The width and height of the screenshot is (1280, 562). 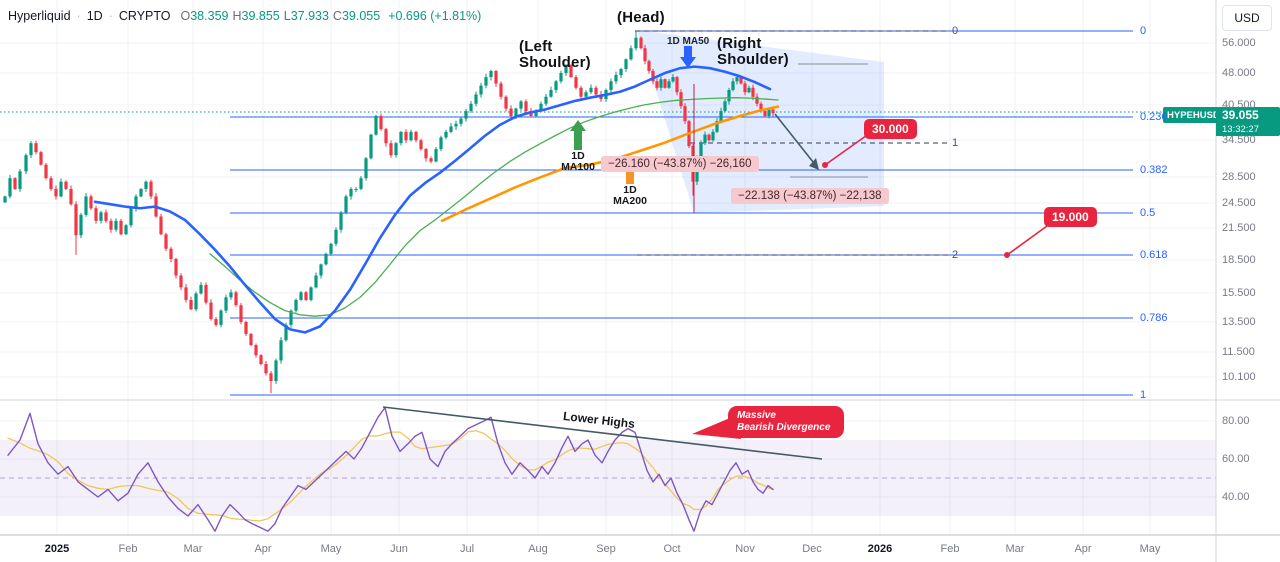 What do you see at coordinates (688, 41) in the screenshot?
I see `ma50-annotation-label: 1D MA50` at bounding box center [688, 41].